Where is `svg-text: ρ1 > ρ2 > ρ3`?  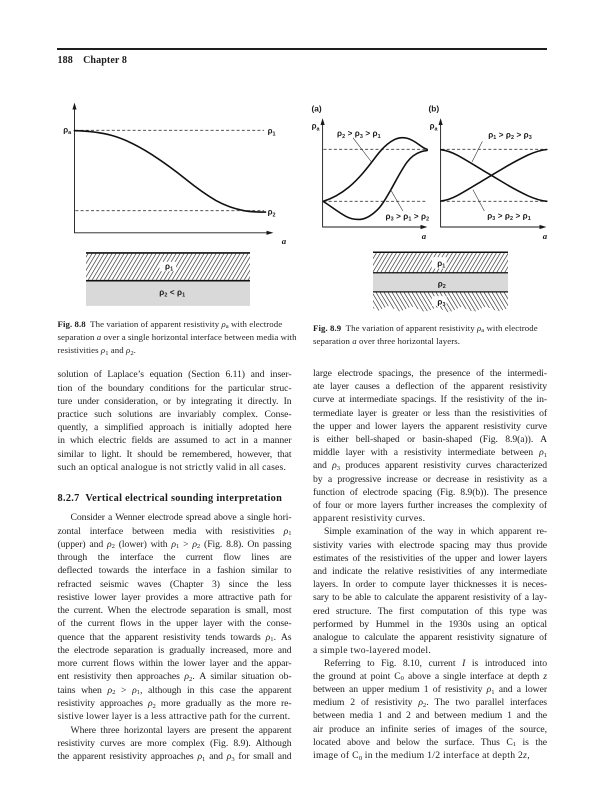
svg-text: ρ1 > ρ2 > ρ3 is located at coordinates (510, 136).